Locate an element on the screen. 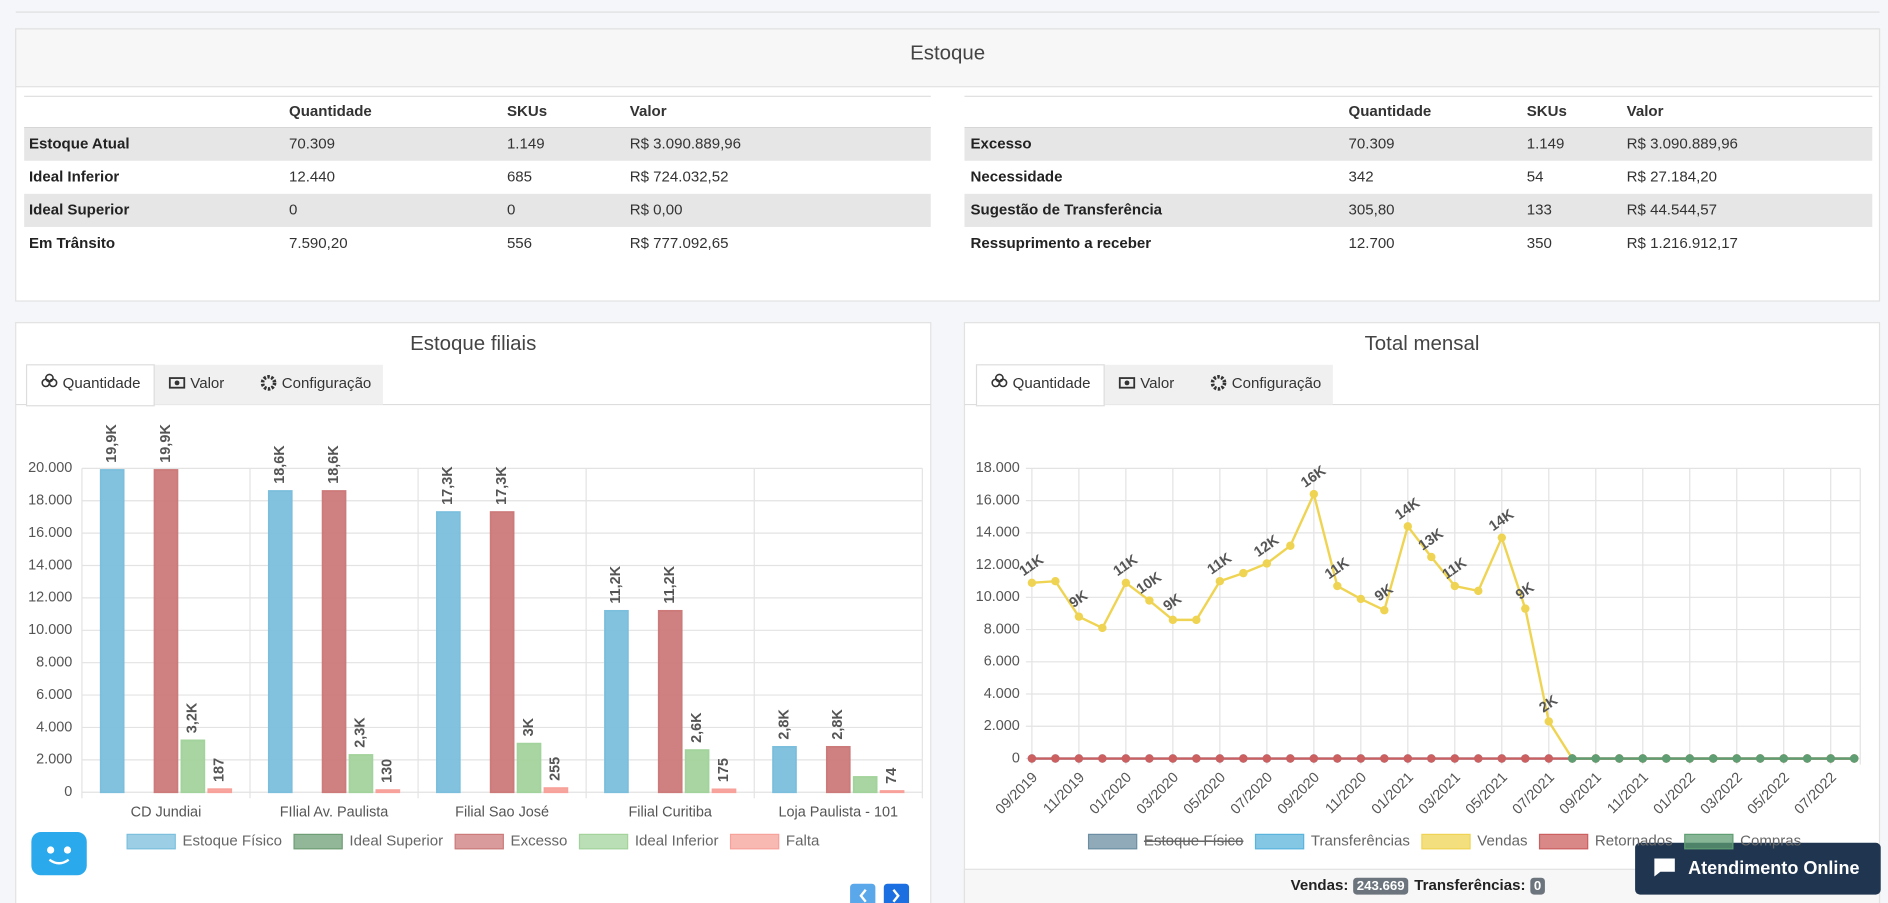  panel-title: Total mensal is located at coordinates (1422, 343).